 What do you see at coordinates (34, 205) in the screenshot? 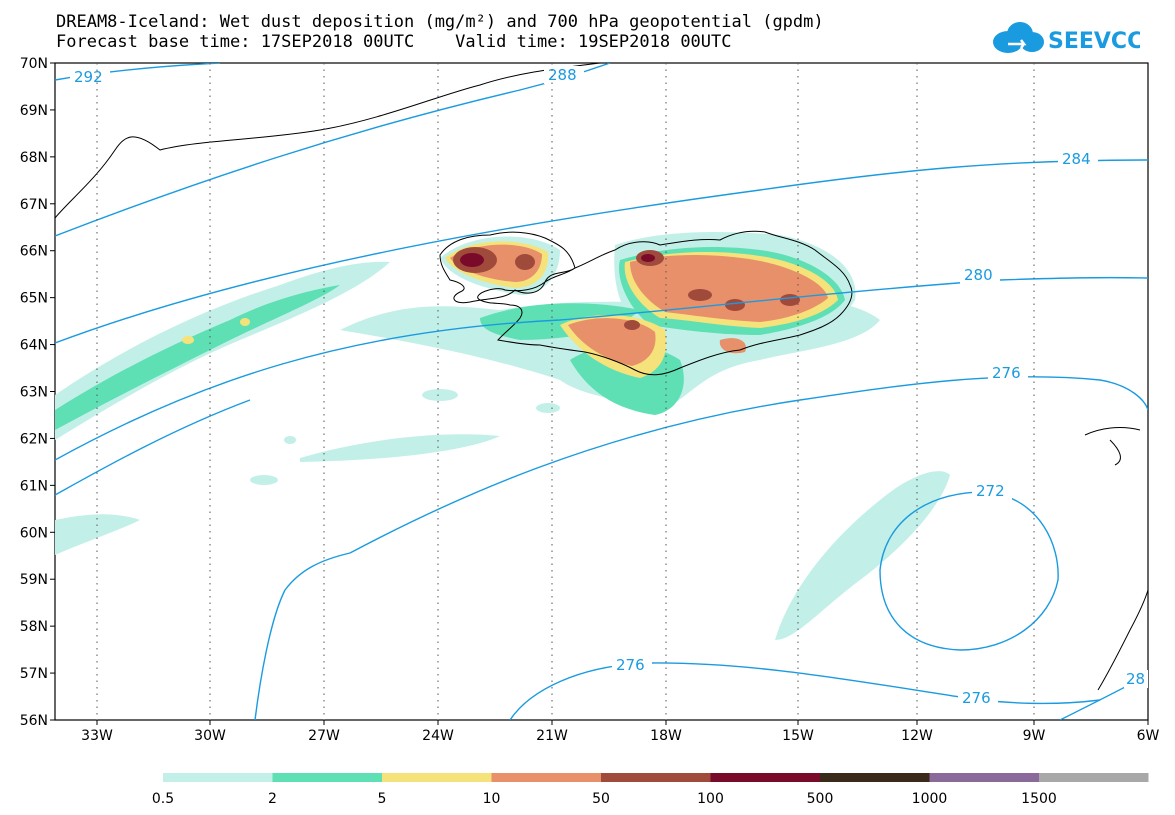
I see `lat-label: 67N` at bounding box center [34, 205].